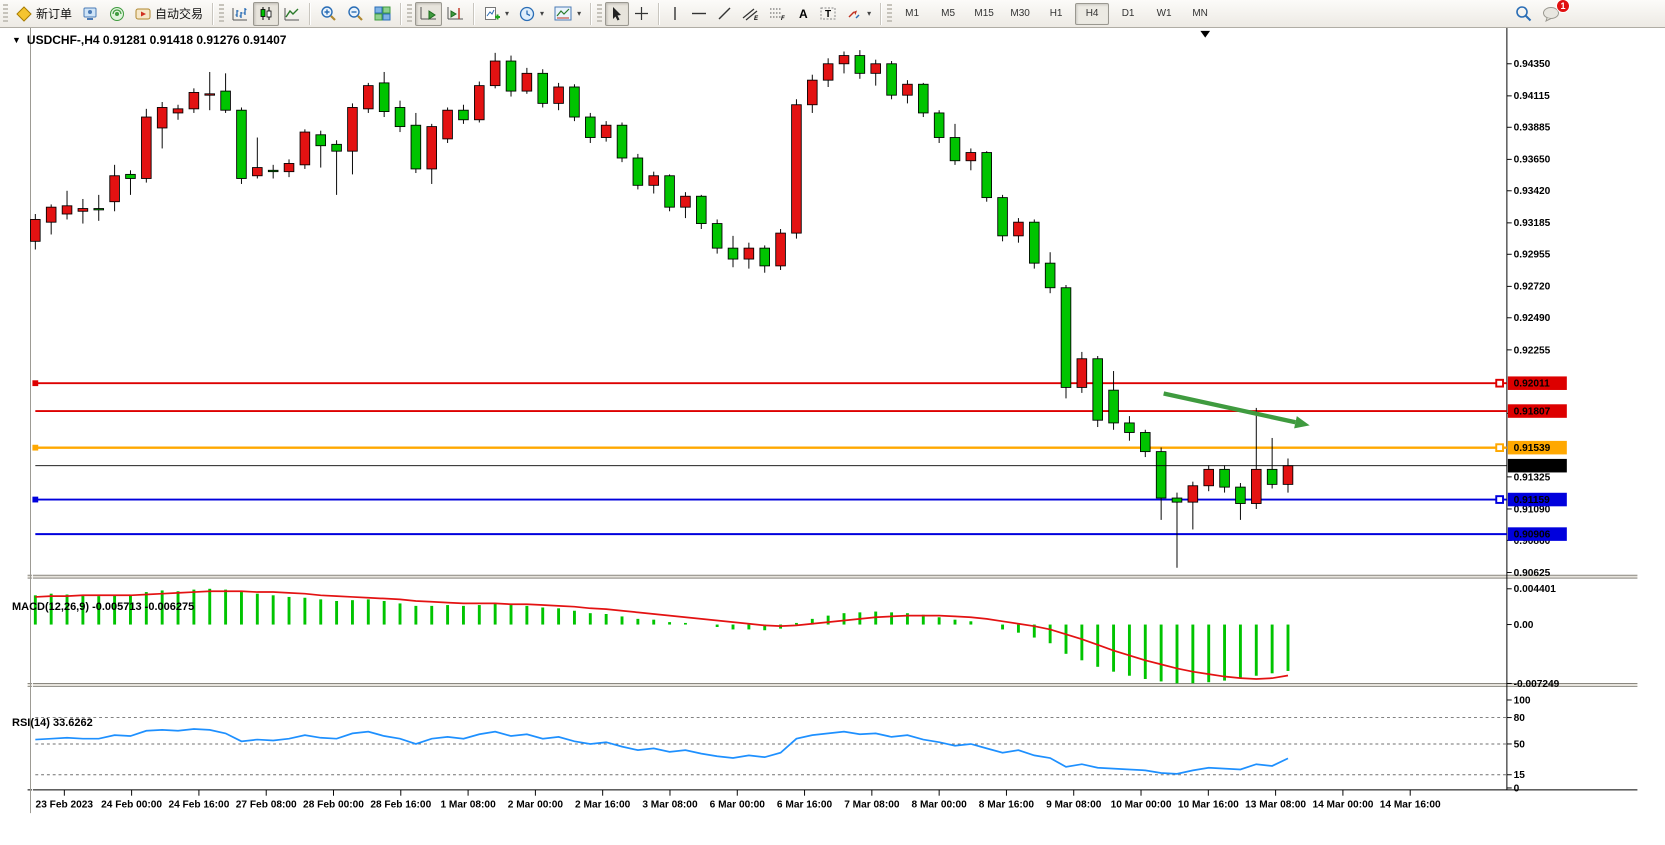 The height and width of the screenshot is (845, 1665). I want to click on bar-chart-icon, so click(240, 14).